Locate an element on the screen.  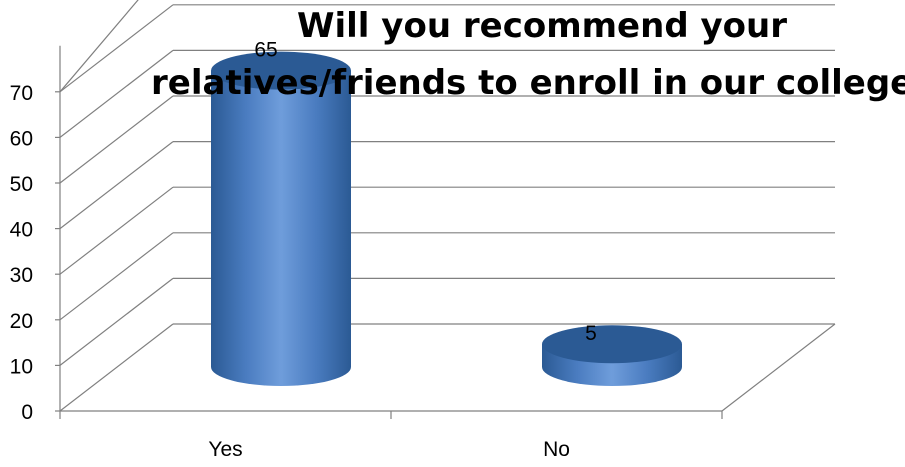
y-tick-label: 0 is located at coordinates (27, 412).